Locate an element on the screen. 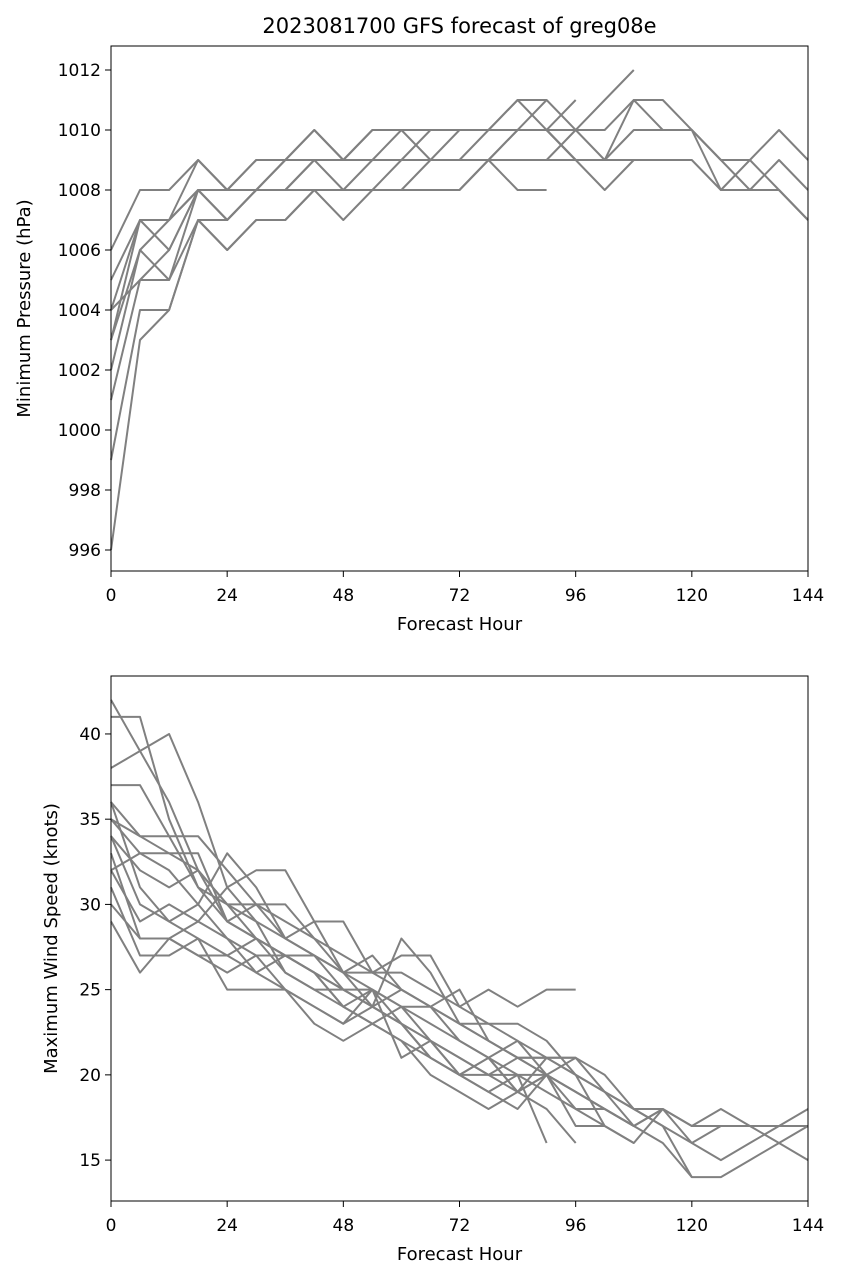 This screenshot has height=1279, width=843. pressure-y-tick-label: 998 is located at coordinates (85, 491).